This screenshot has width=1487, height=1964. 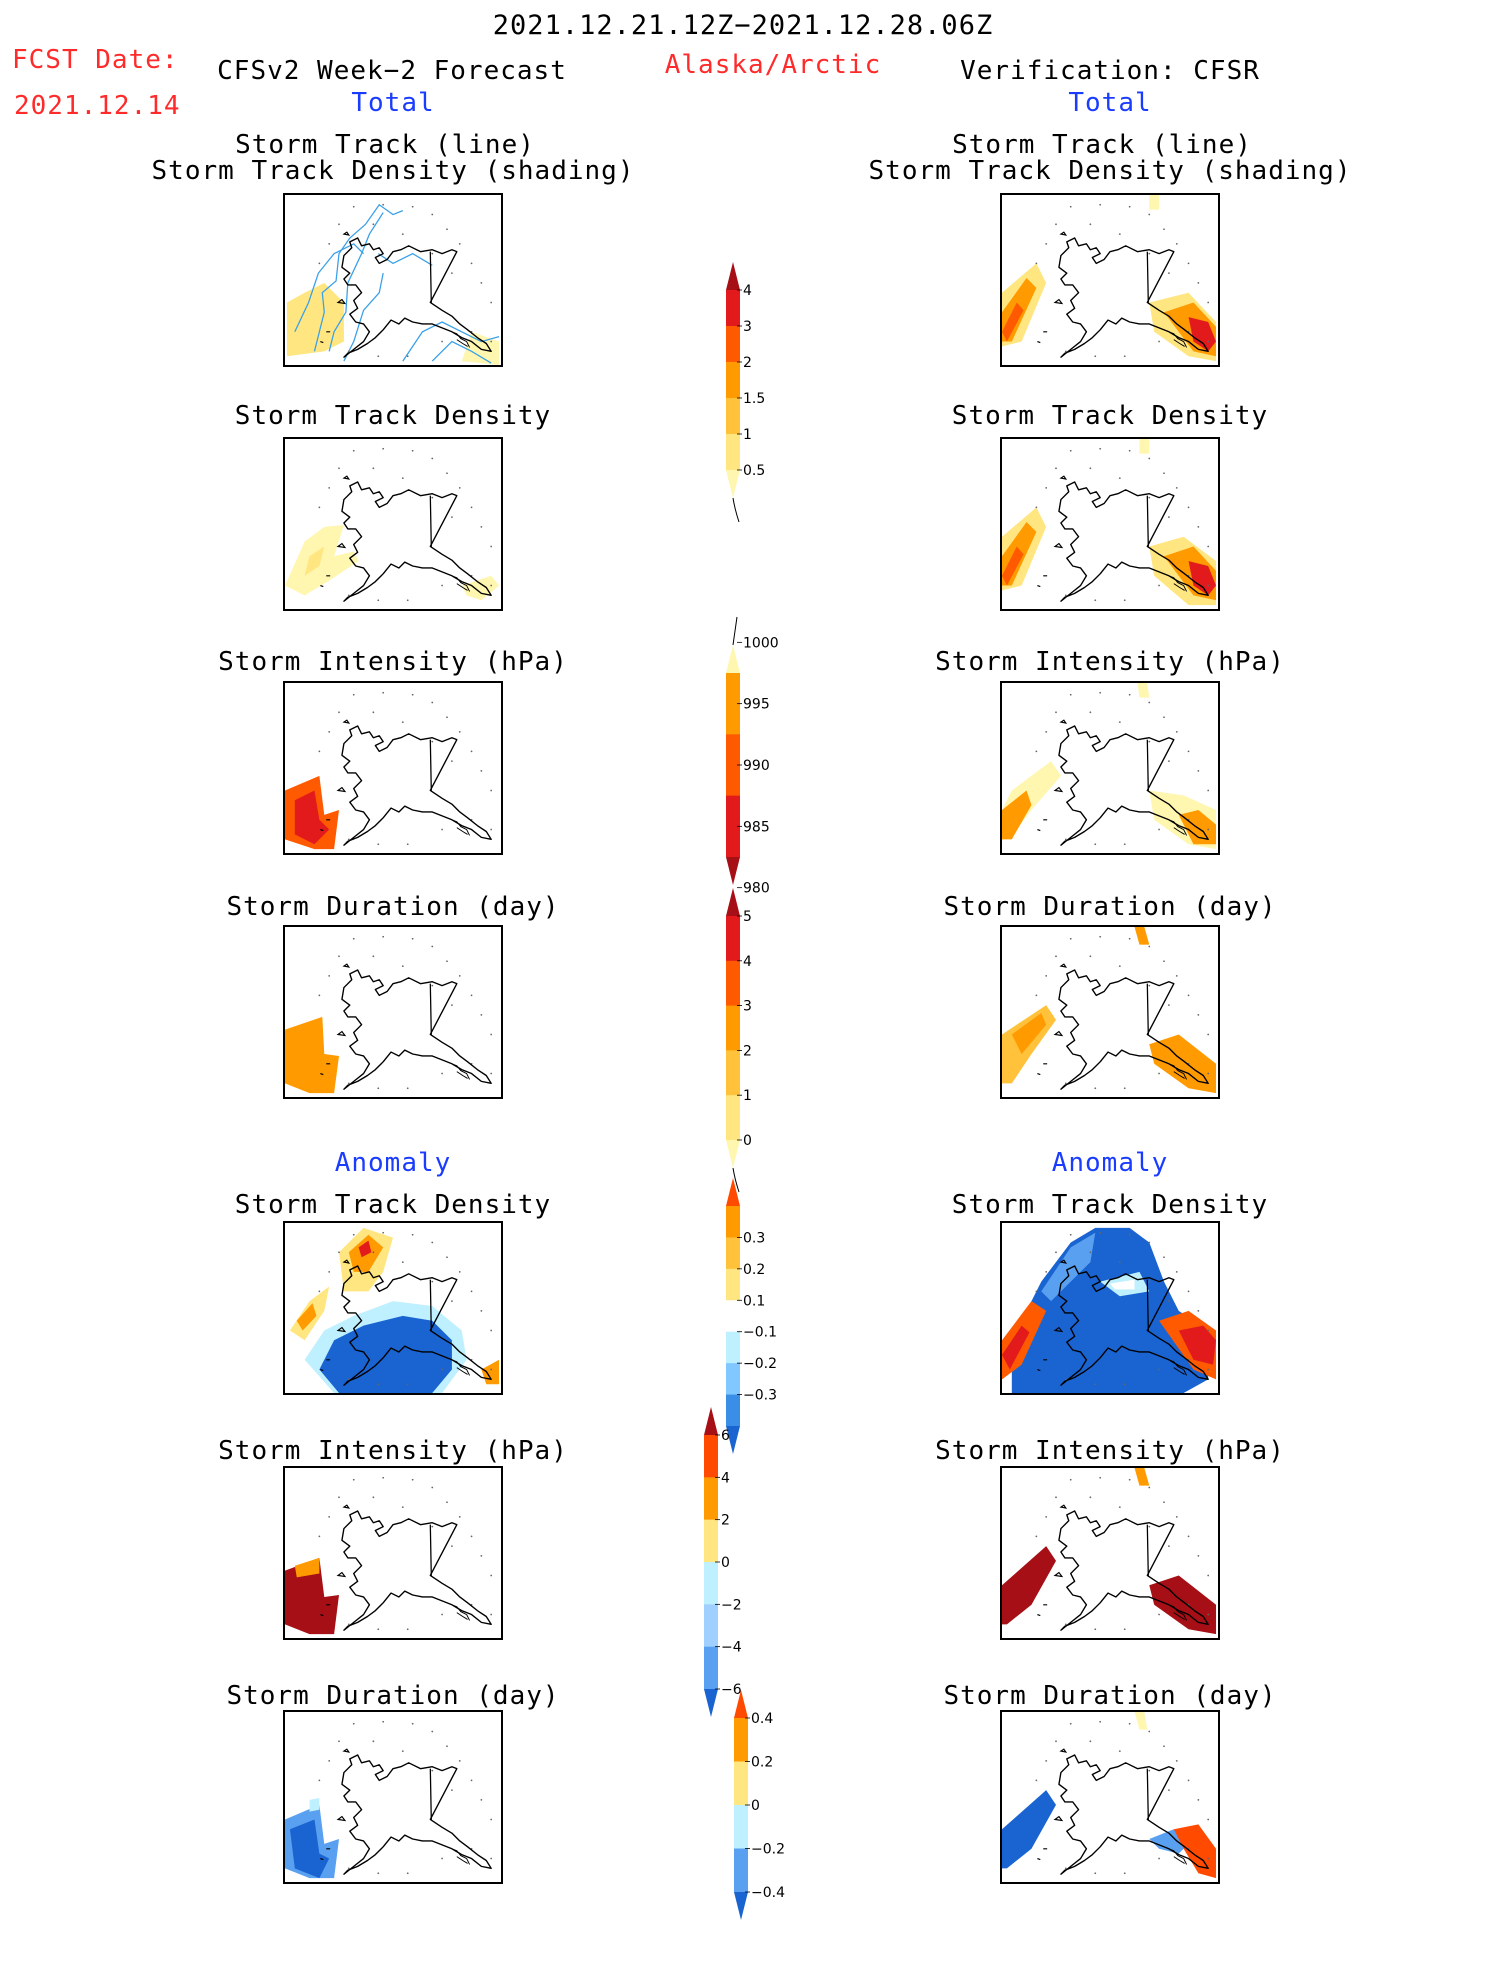 I want to click on duration_total-tick-label: 4, so click(x=747, y=962).